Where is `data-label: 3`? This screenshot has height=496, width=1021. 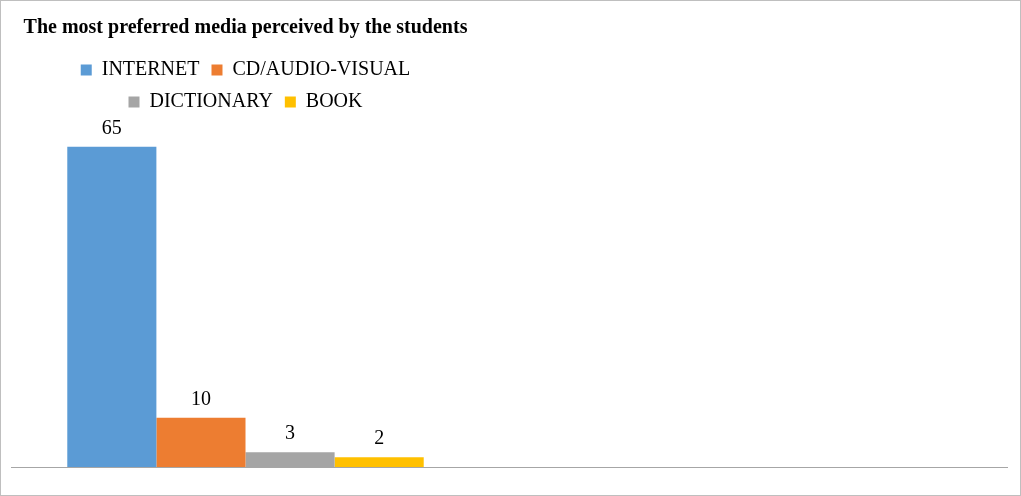
data-label: 3 is located at coordinates (290, 432).